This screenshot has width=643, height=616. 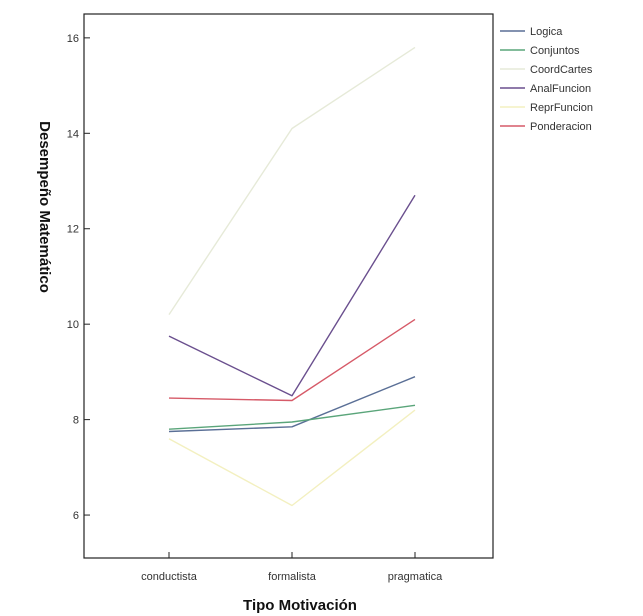 I want to click on y-axis: 6 8 10 12 14 16, so click(x=78, y=277).